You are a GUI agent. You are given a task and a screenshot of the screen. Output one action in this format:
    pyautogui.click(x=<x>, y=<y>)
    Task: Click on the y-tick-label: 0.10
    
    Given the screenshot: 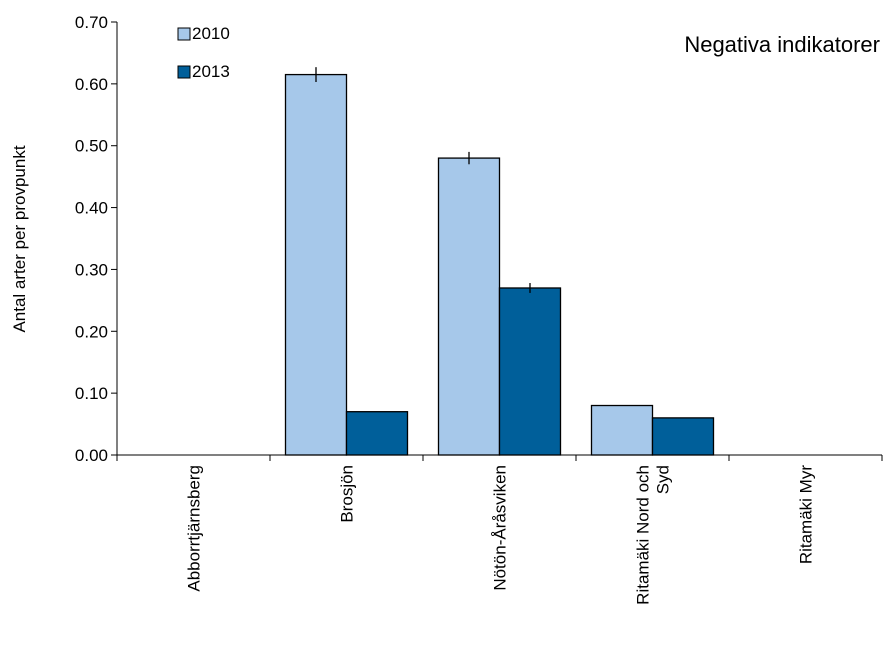 What is the action you would take?
    pyautogui.click(x=91, y=393)
    